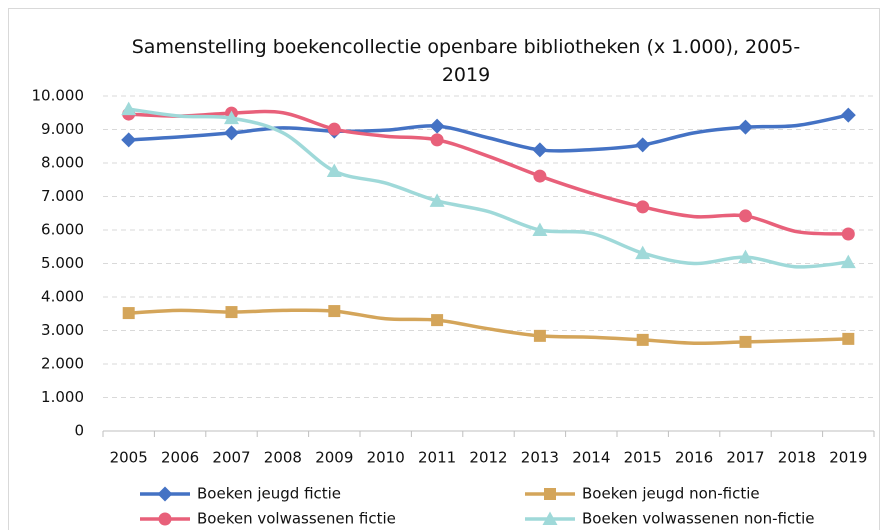  I want to click on y-tick-label: 9.000, so click(62, 129).